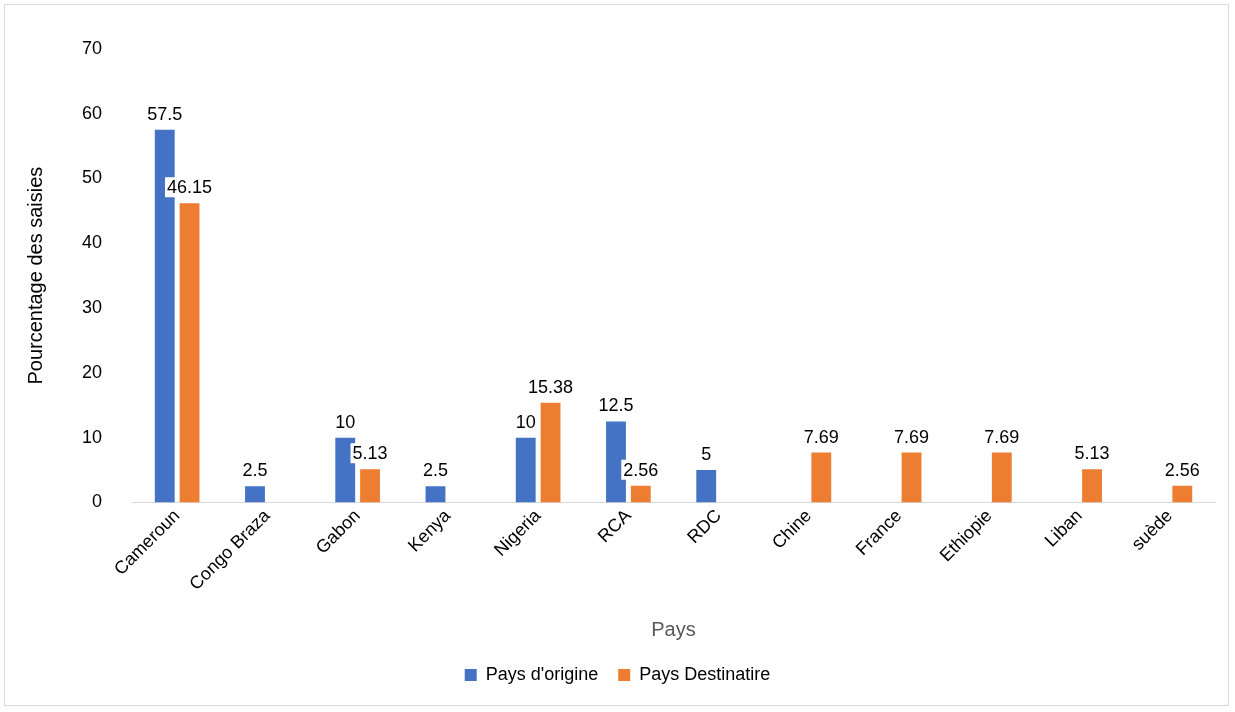 The height and width of the screenshot is (712, 1235). What do you see at coordinates (97, 501) in the screenshot?
I see `y-tick-label: 0` at bounding box center [97, 501].